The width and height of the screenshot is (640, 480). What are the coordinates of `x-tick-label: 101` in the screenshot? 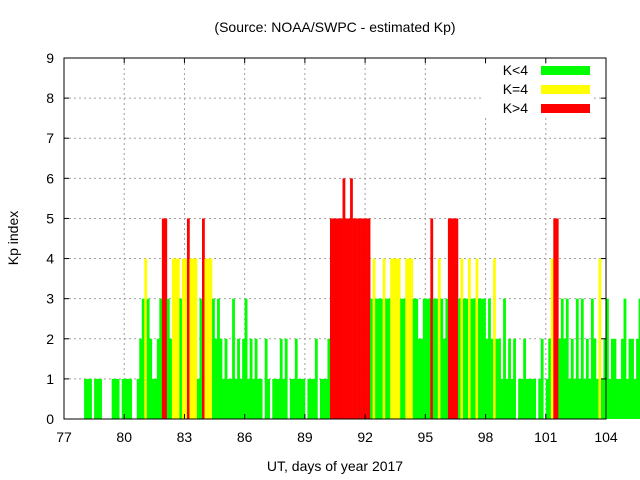 It's located at (546, 437).